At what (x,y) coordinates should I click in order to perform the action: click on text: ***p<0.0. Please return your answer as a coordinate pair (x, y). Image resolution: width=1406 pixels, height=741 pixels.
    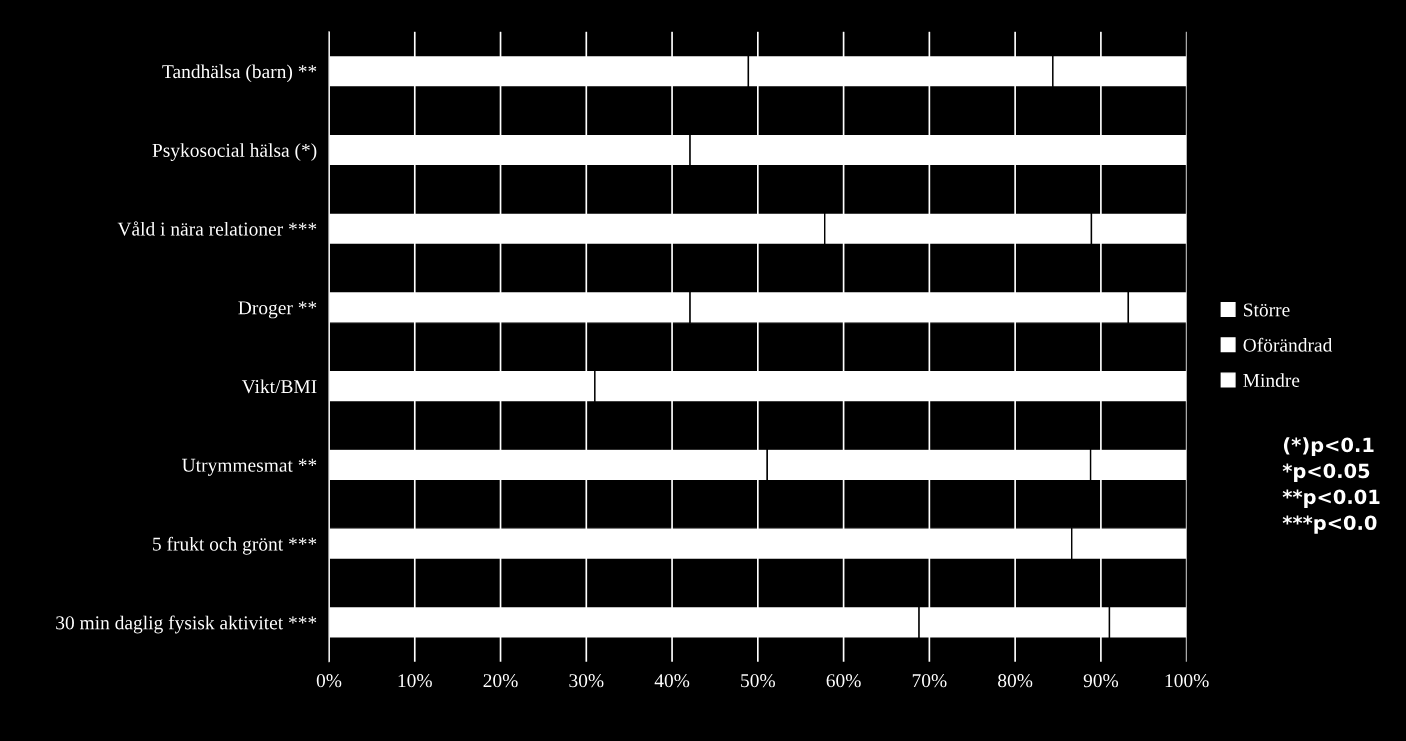
    Looking at the image, I should click on (1329, 524).